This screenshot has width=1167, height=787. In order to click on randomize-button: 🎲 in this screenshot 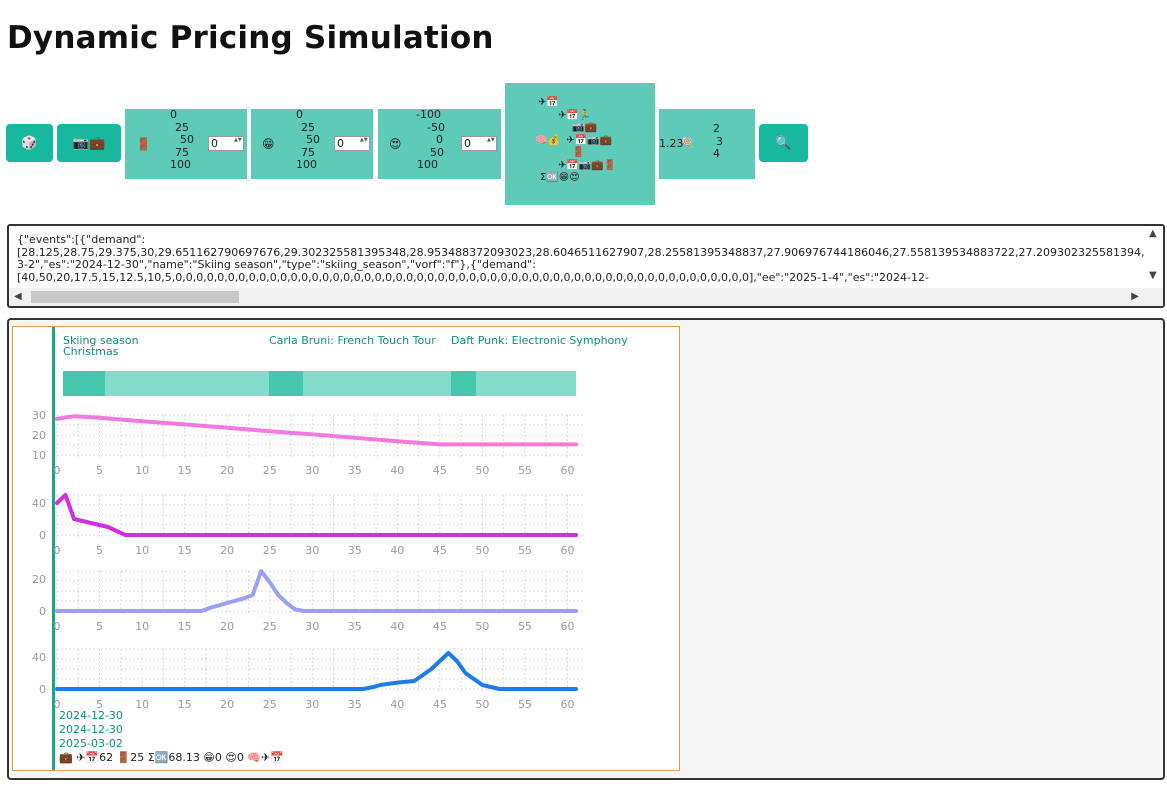, I will do `click(29, 143)`.